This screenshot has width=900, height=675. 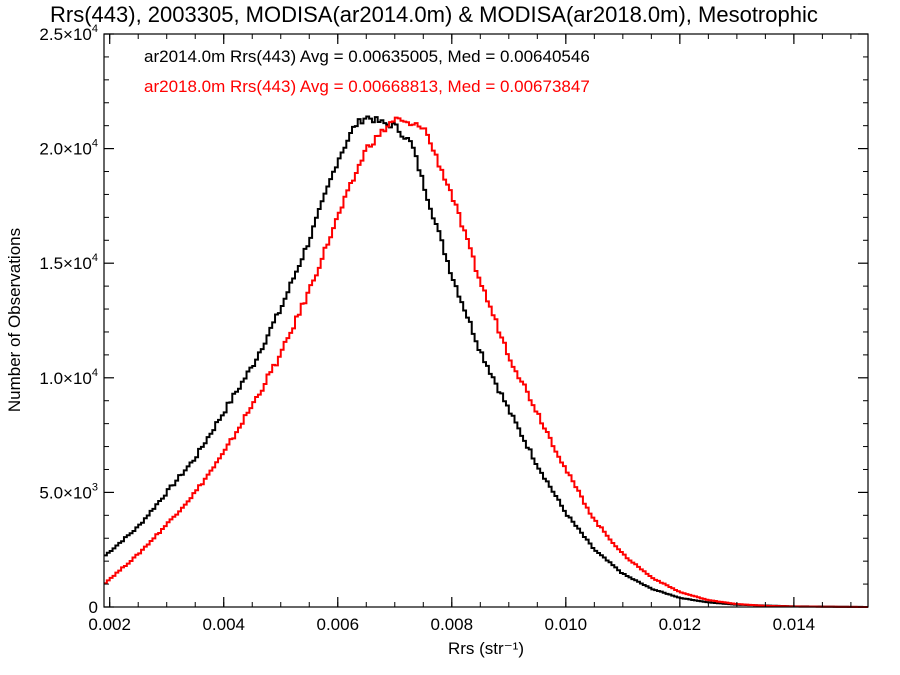 What do you see at coordinates (14, 320) in the screenshot?
I see `y-axis-label: Number of Observations` at bounding box center [14, 320].